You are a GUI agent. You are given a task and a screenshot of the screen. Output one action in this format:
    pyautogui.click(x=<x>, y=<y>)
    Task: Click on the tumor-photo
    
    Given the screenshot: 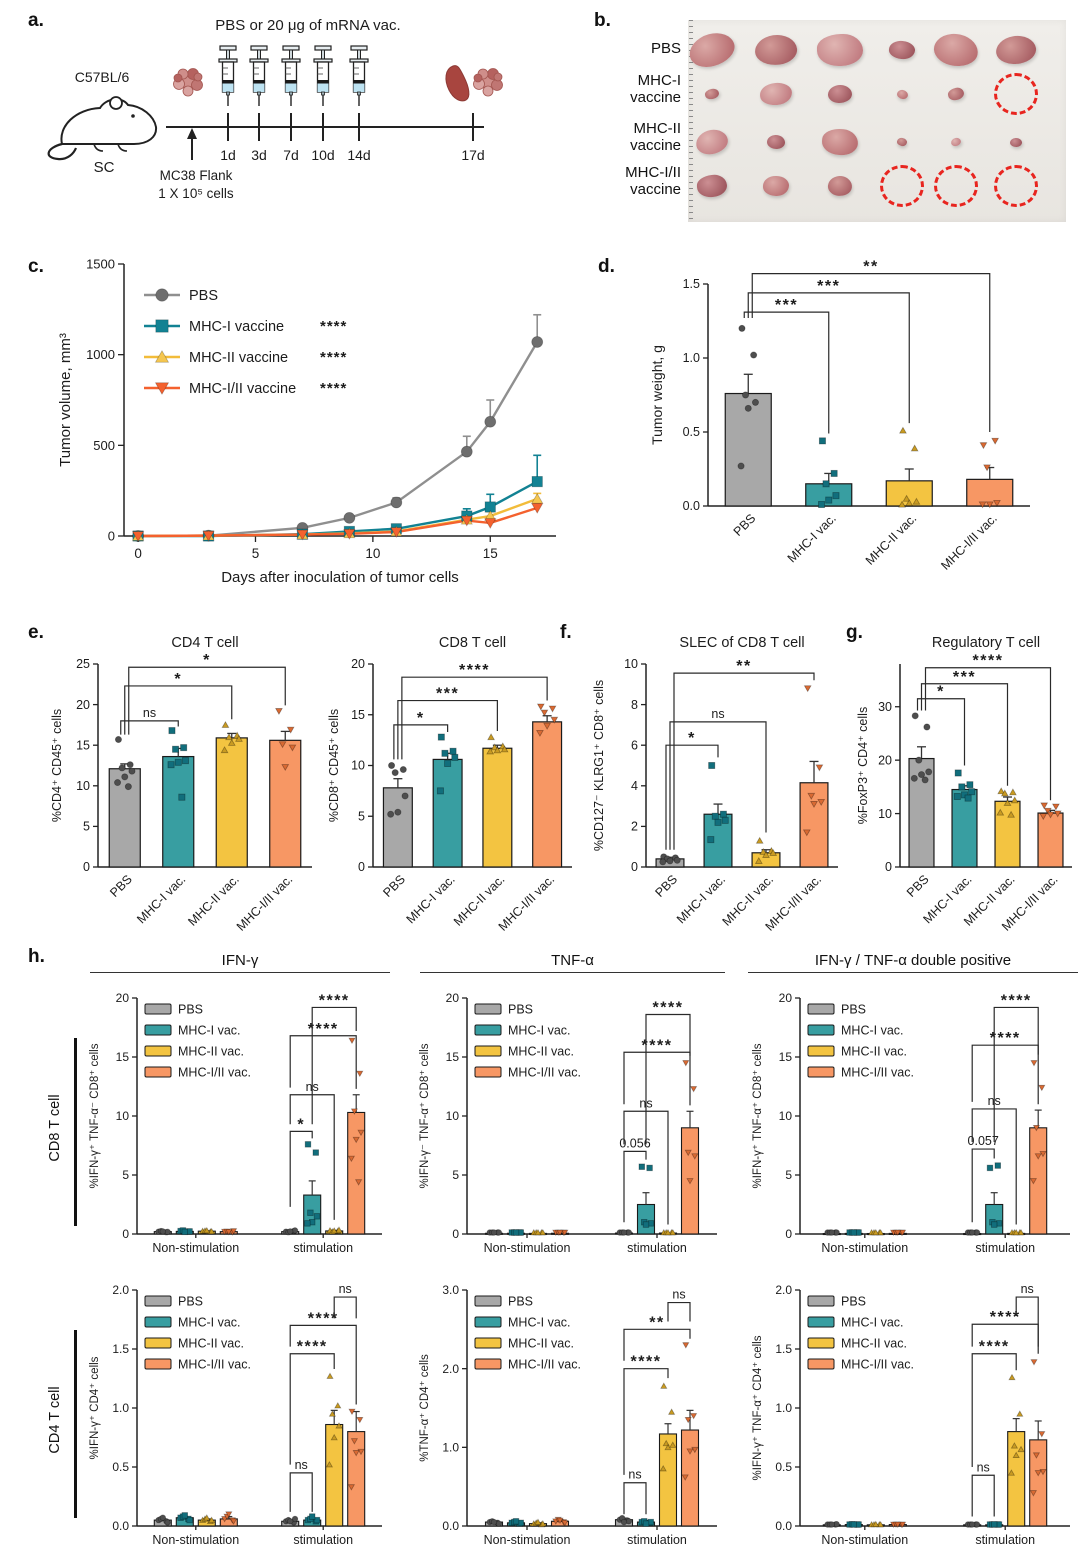 What is the action you would take?
    pyautogui.click(x=875, y=121)
    